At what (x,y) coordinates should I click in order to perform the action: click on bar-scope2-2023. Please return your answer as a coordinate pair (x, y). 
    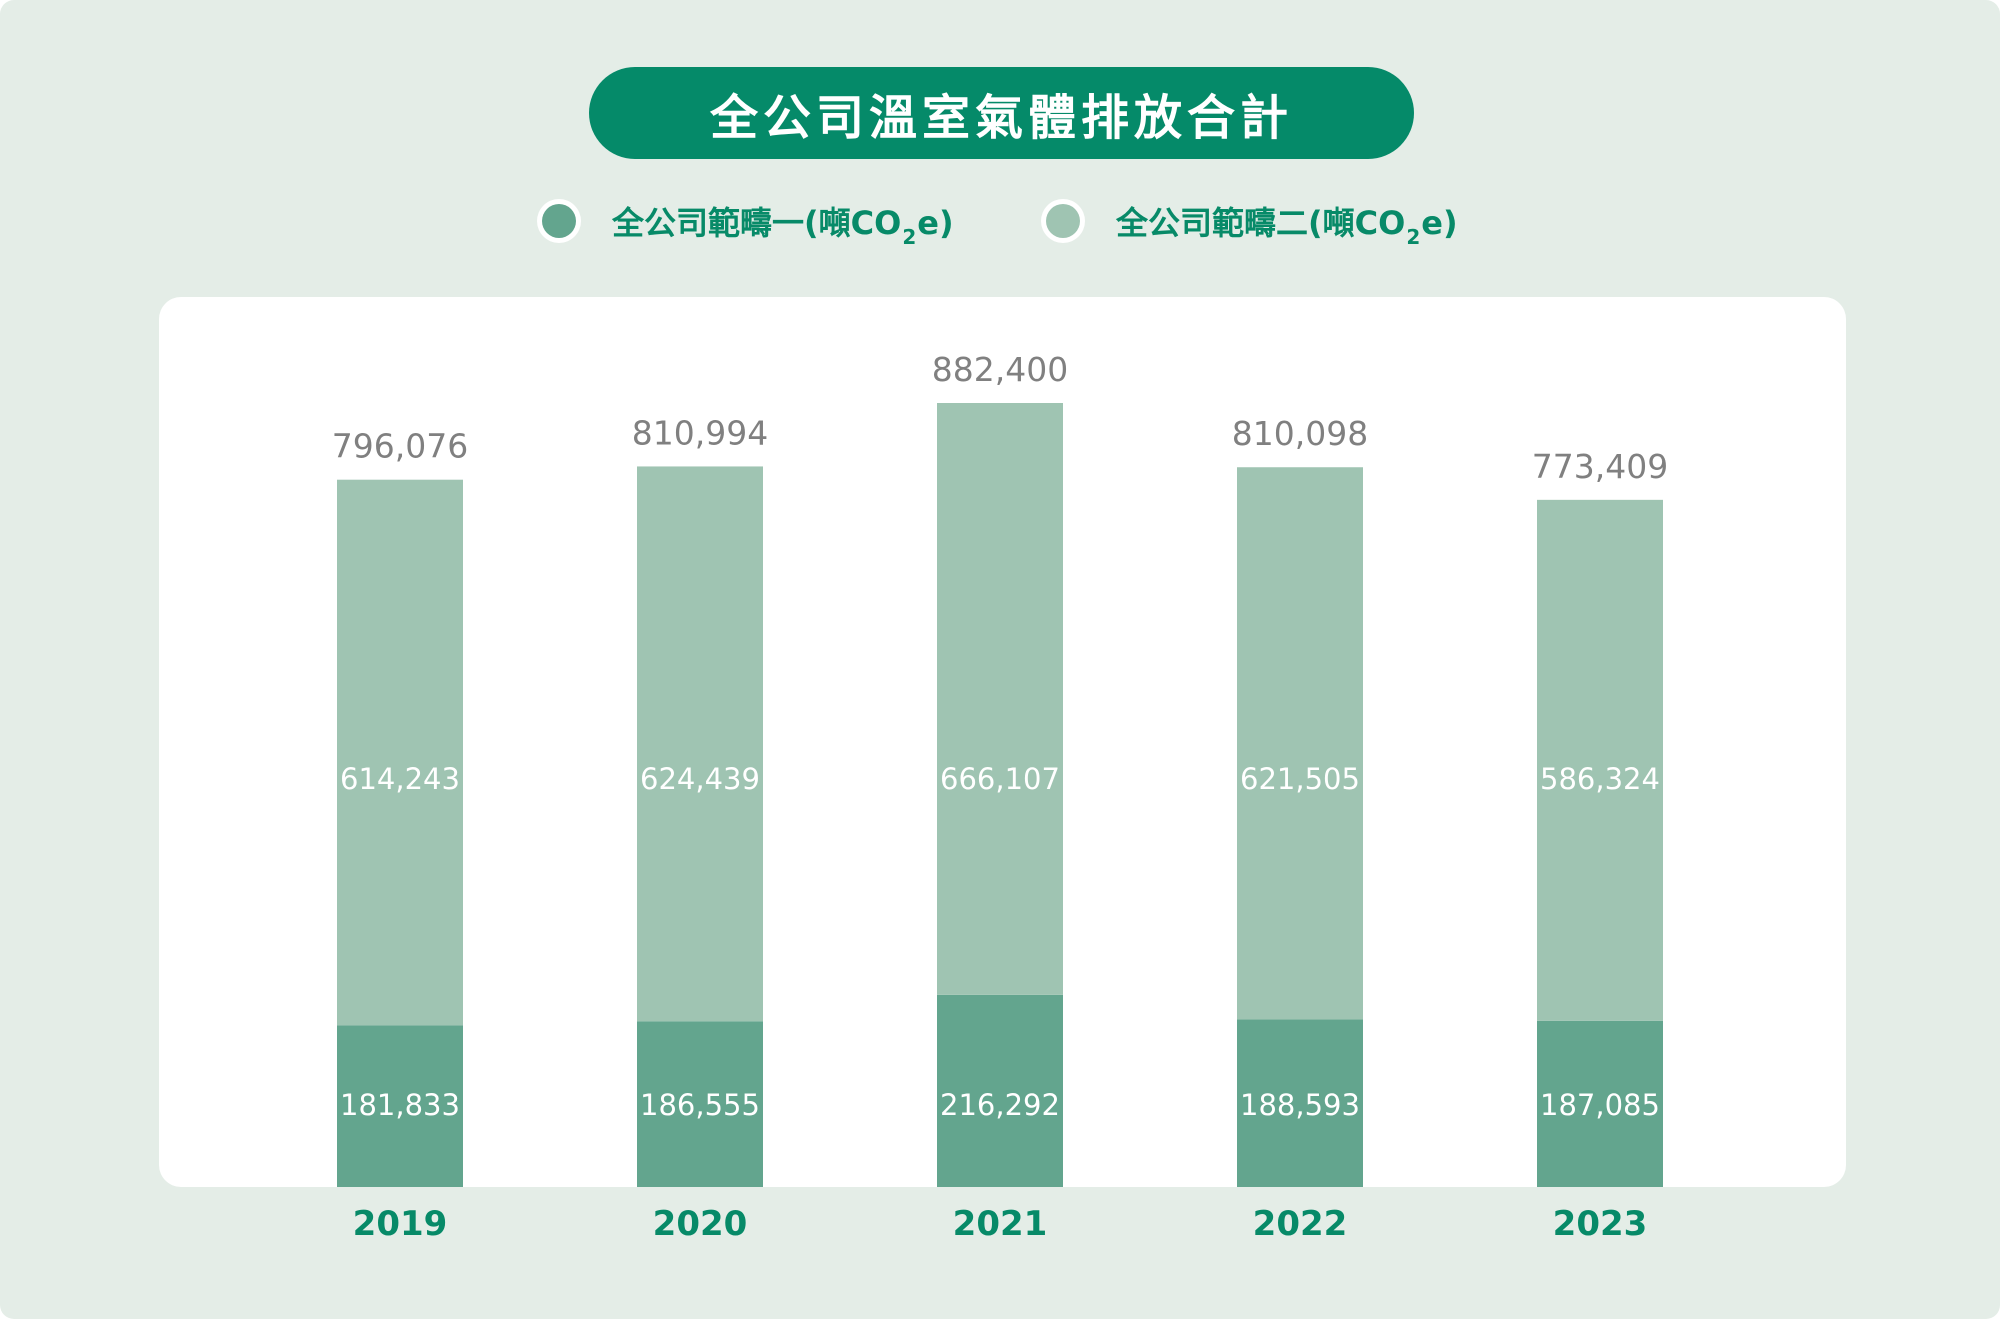
    Looking at the image, I should click on (1600, 760).